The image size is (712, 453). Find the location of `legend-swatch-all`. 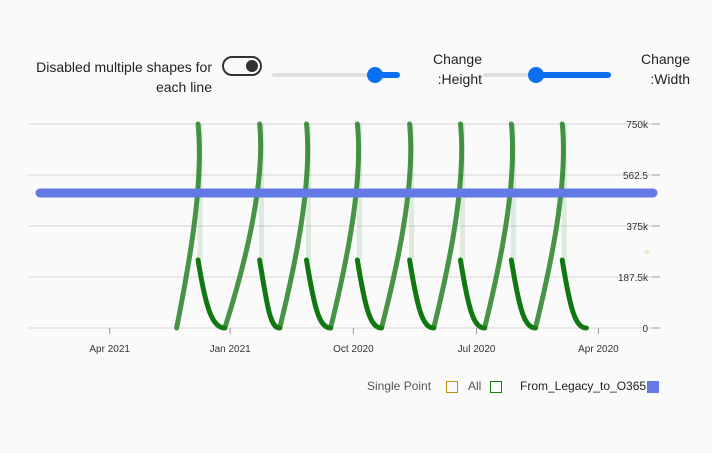

legend-swatch-all is located at coordinates (496, 387).